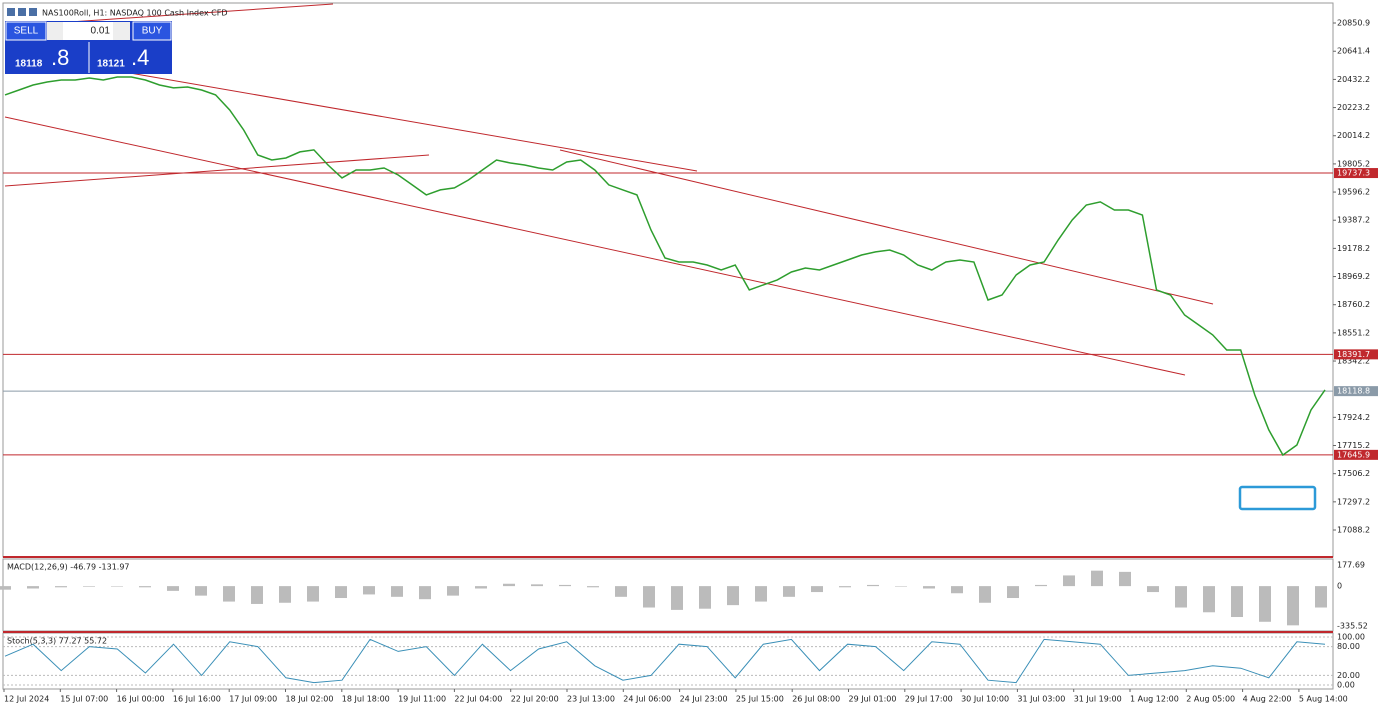 The height and width of the screenshot is (714, 1382). Describe the element at coordinates (591, 699) in the screenshot. I see `time-label: 23 Jul 13:00` at that location.